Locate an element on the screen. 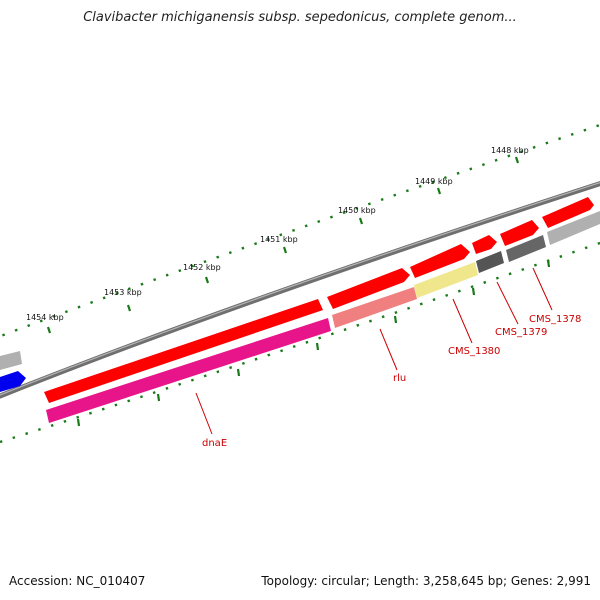 This screenshot has height=600, width=600. tick-label-1453: 1453 kbp is located at coordinates (123, 292).